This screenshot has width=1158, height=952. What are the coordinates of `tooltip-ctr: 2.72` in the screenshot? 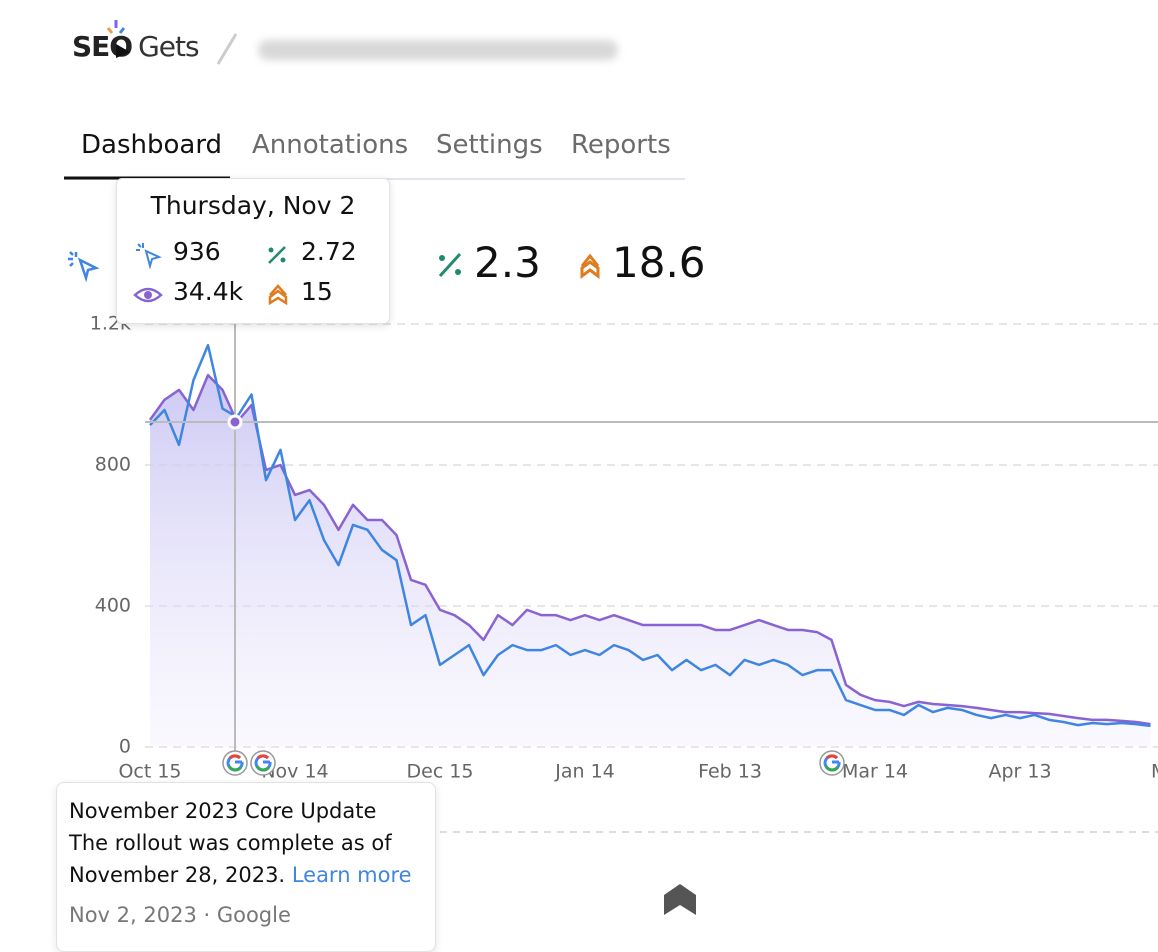 It's located at (329, 251).